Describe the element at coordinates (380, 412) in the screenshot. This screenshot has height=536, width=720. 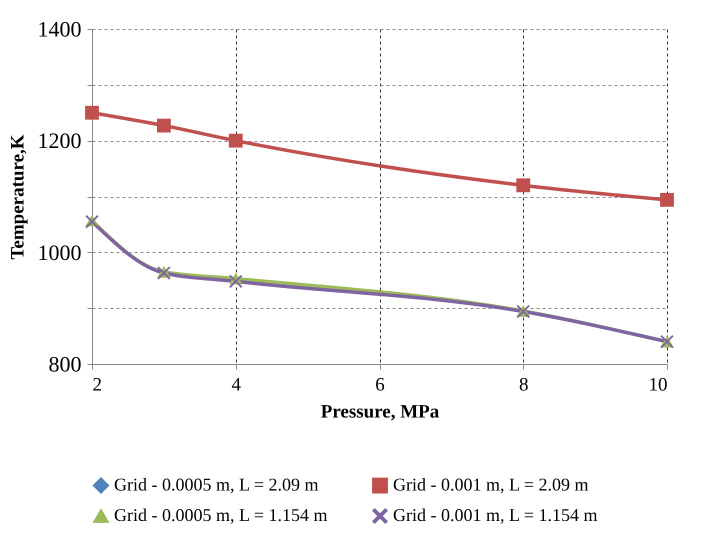
I see `x-axis-title: Pressure, MPa` at that location.